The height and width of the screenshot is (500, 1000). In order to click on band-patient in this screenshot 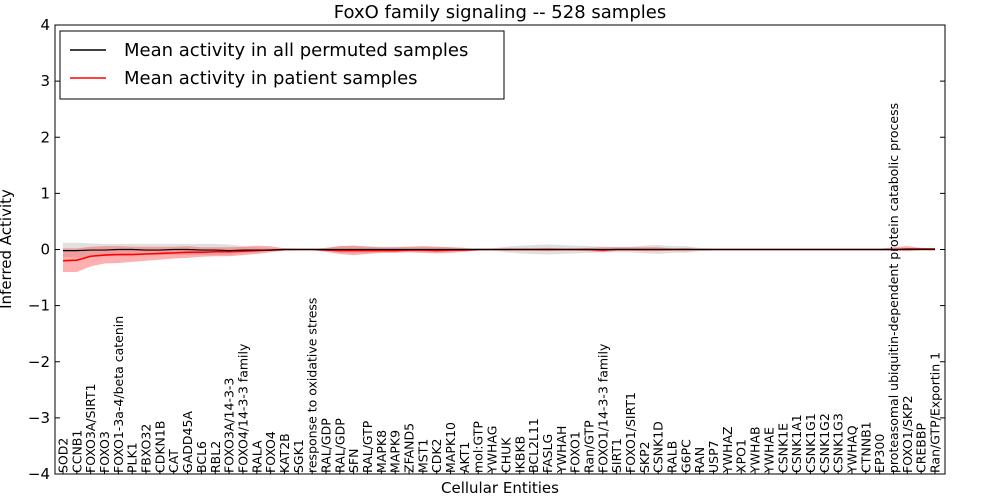, I will do `click(499, 258)`.